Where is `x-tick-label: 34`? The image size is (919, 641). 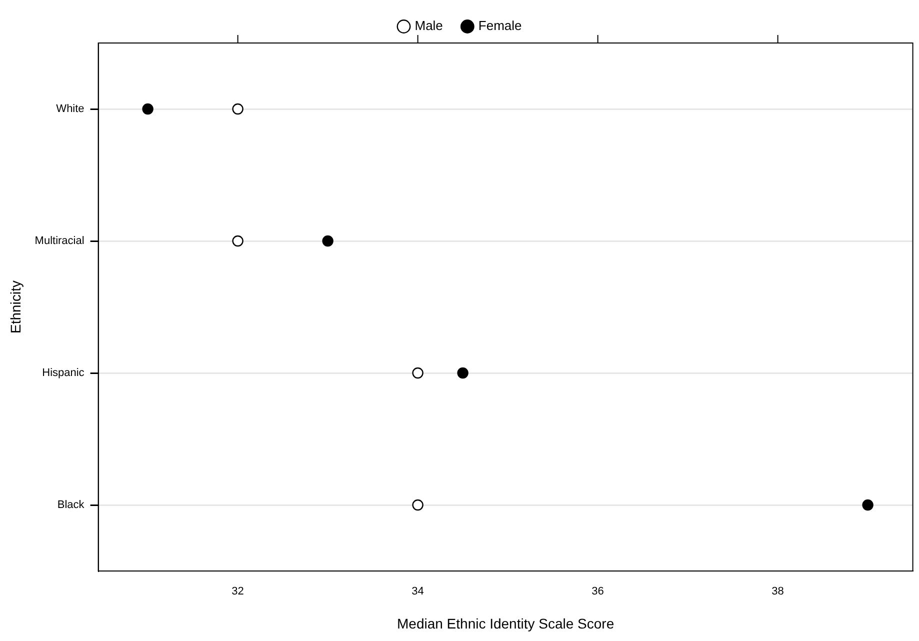
x-tick-label: 34 is located at coordinates (418, 592).